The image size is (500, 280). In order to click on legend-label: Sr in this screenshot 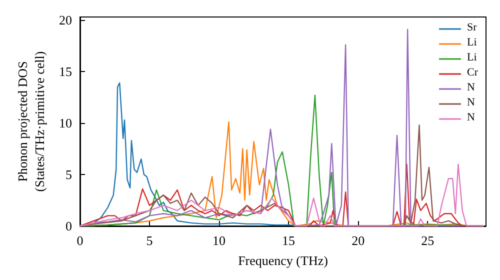, I will do `click(472, 28)`.